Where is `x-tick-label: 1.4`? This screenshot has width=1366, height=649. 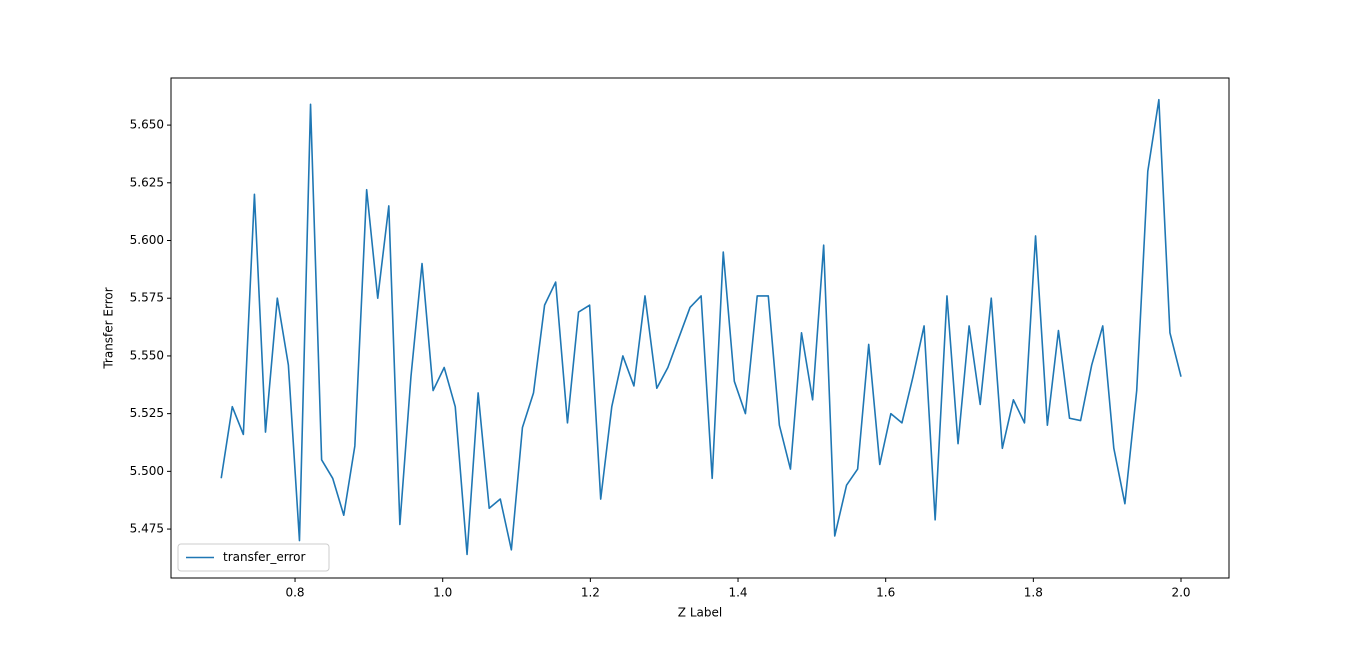
x-tick-label: 1.4 is located at coordinates (737, 593).